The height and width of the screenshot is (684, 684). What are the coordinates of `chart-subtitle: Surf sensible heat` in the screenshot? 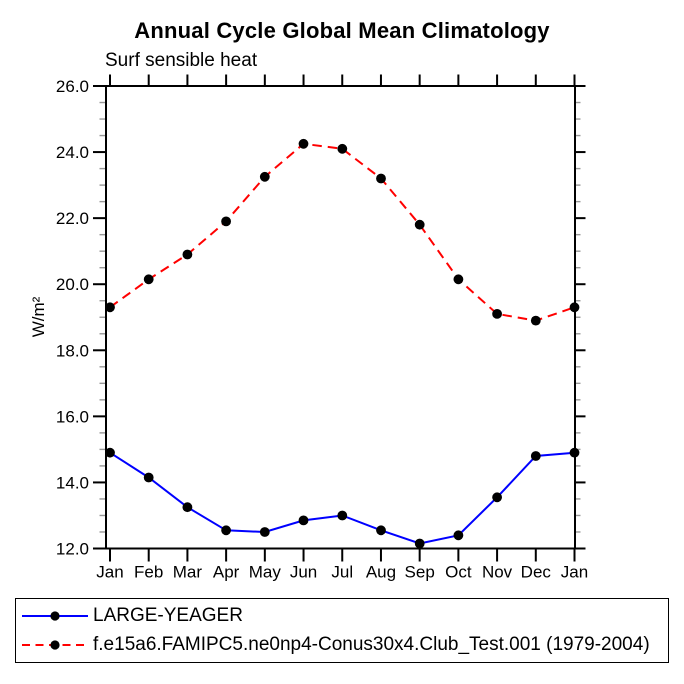 It's located at (181, 60).